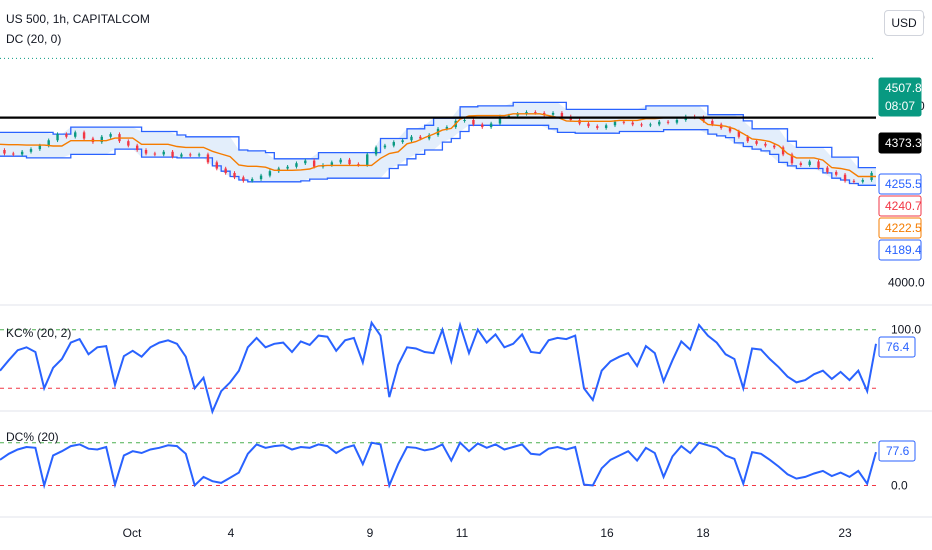  Describe the element at coordinates (899, 485) in the screenshot. I see `dc-tick-label: 0.0` at that location.